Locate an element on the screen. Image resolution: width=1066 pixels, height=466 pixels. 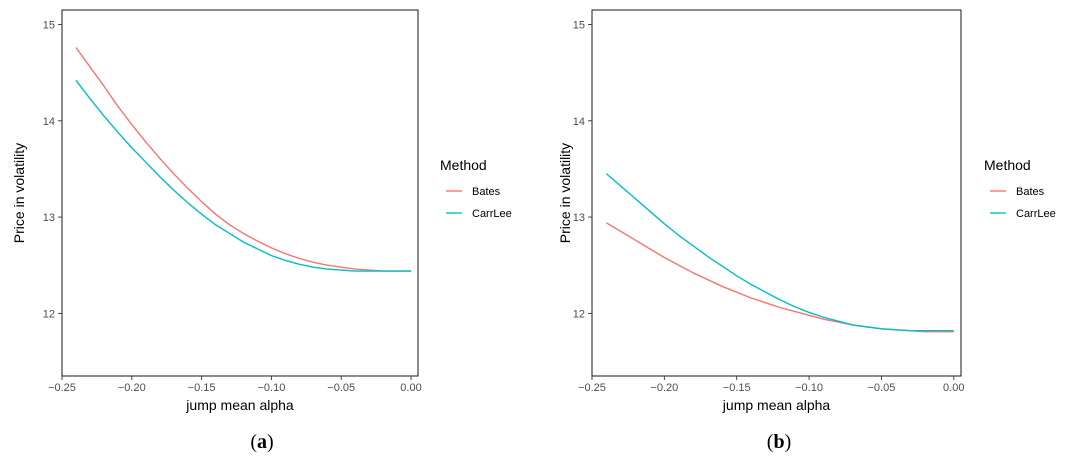
caption-letter: a is located at coordinates (262, 442).